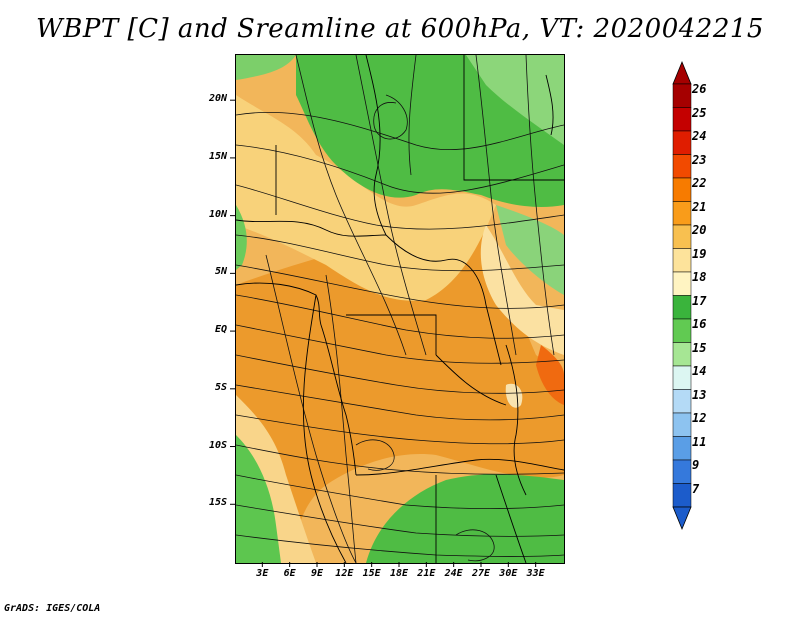 This screenshot has width=800, height=618. What do you see at coordinates (508, 573) in the screenshot?
I see `lon-tick-label: 30E` at bounding box center [508, 573].